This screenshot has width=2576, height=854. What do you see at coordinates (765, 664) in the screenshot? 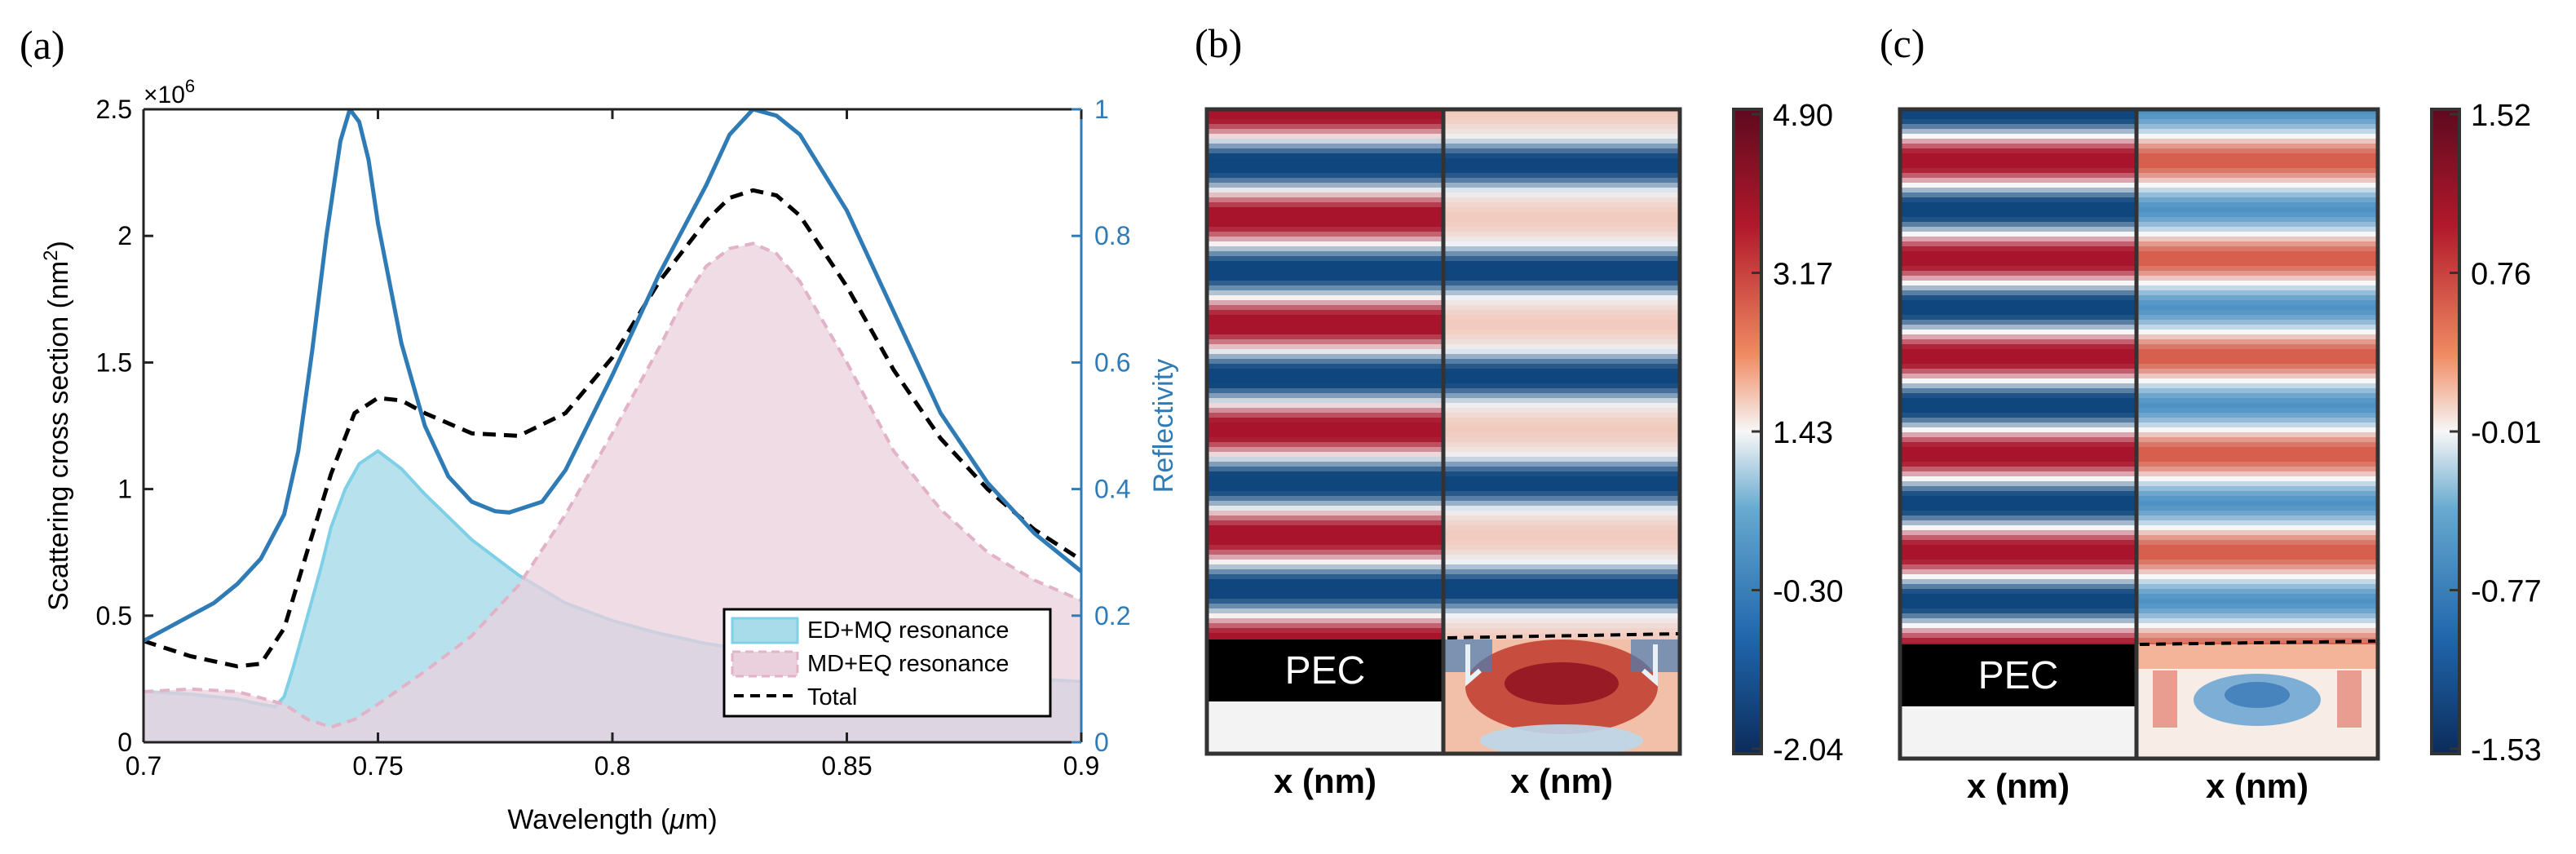
I see `legend-swatch-md-eq` at bounding box center [765, 664].